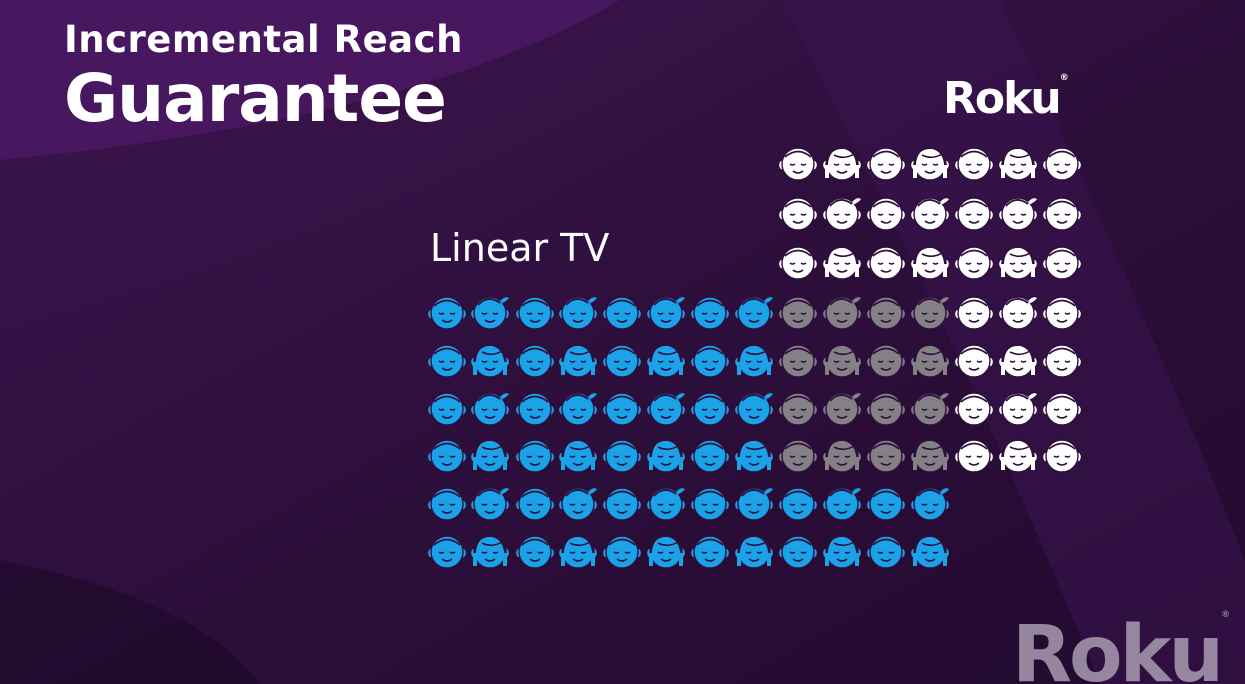  I want to click on roku-logo: Roku®, so click(1006, 98).